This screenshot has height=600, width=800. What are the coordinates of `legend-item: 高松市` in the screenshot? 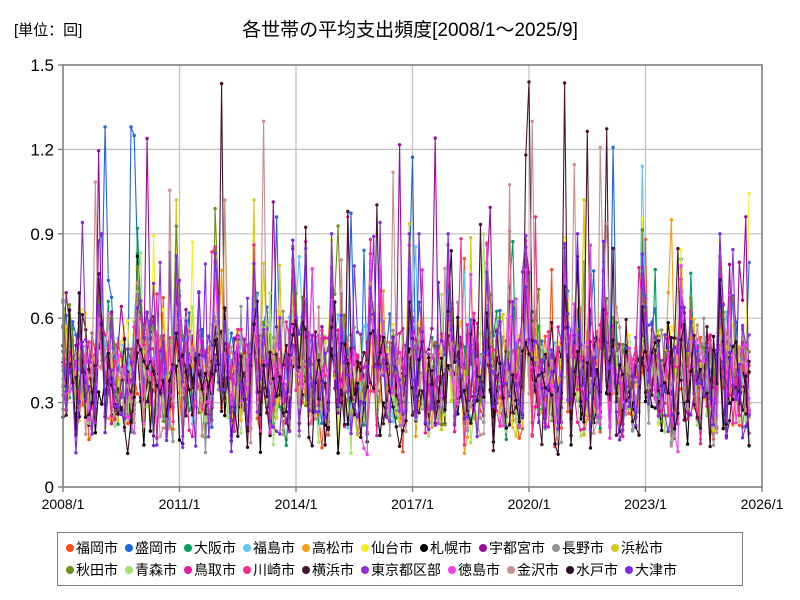 It's located at (328, 548).